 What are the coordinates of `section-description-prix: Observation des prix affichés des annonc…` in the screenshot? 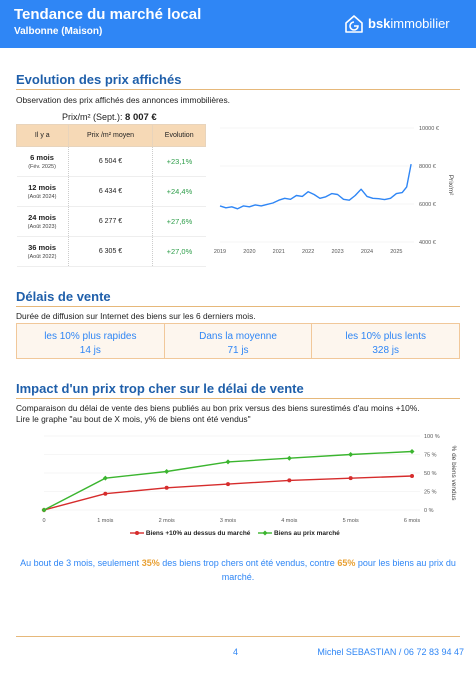 It's located at (123, 100).